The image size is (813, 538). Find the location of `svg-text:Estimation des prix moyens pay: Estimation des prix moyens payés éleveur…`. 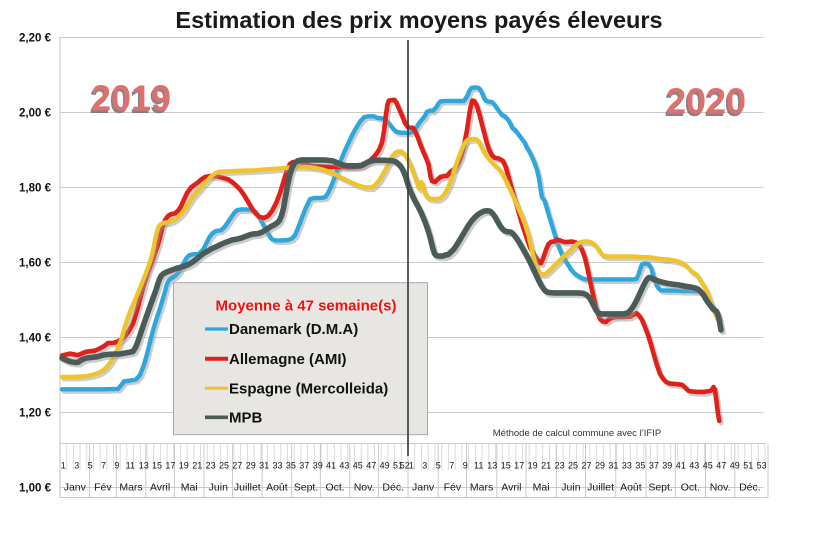

svg-text:Estimation des prix moyens pay: Estimation des prix moyens payés éleveur… is located at coordinates (418, 20).